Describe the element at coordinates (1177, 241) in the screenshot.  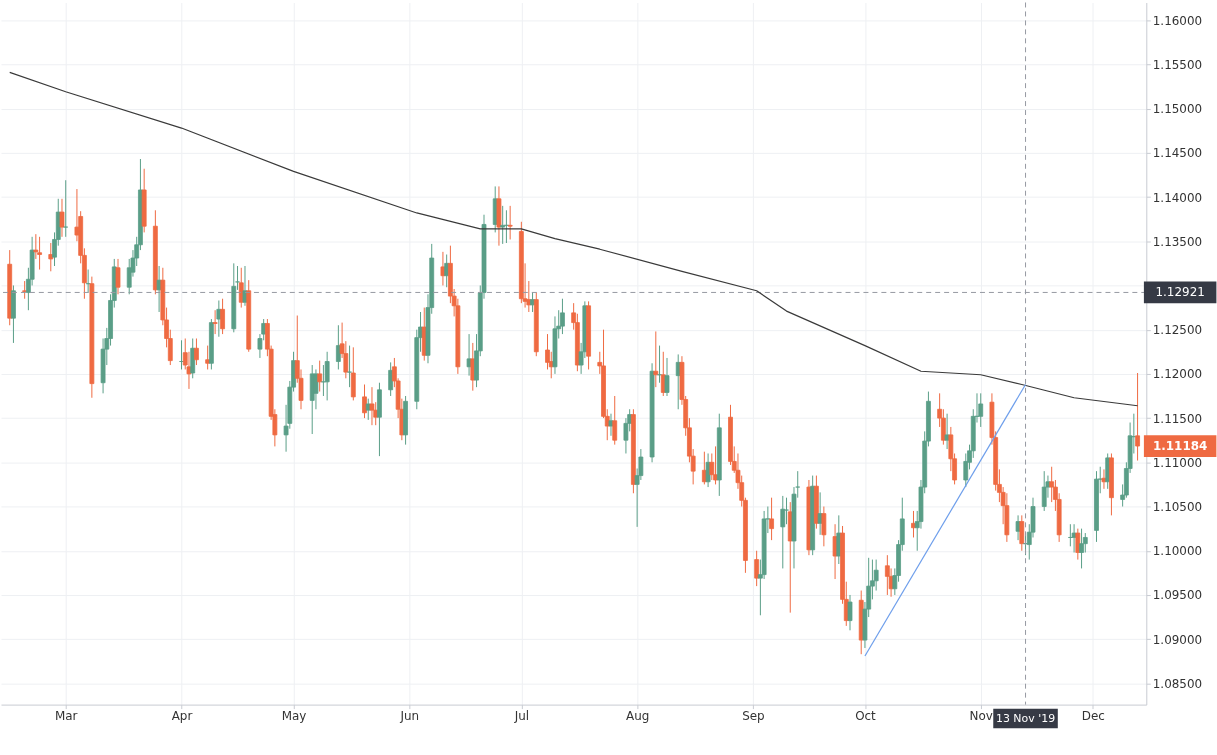
I see `y-tick-label: 1.13500` at that location.